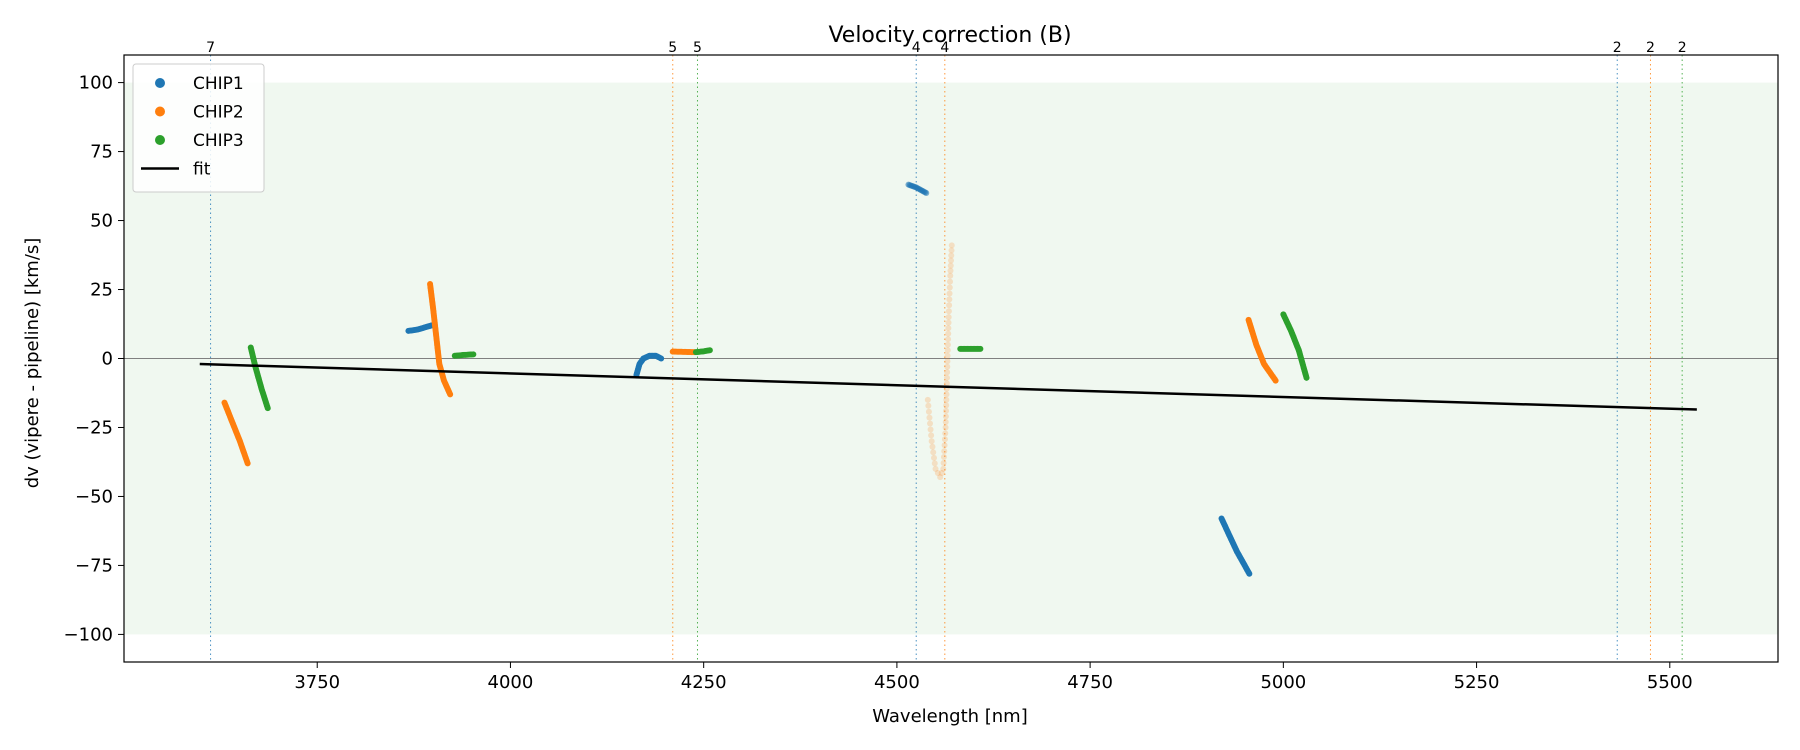 The height and width of the screenshot is (750, 1800). What do you see at coordinates (88, 634) in the screenshot?
I see `y-tick-label: −100` at bounding box center [88, 634].